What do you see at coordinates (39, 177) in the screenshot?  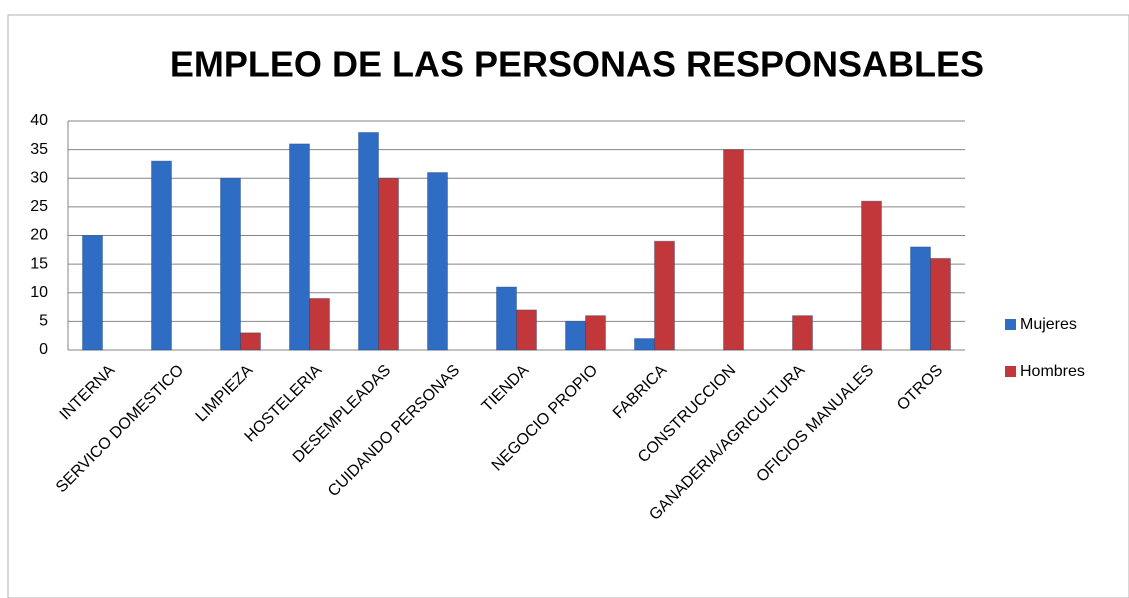 I see `y-tick-label: 30` at bounding box center [39, 177].